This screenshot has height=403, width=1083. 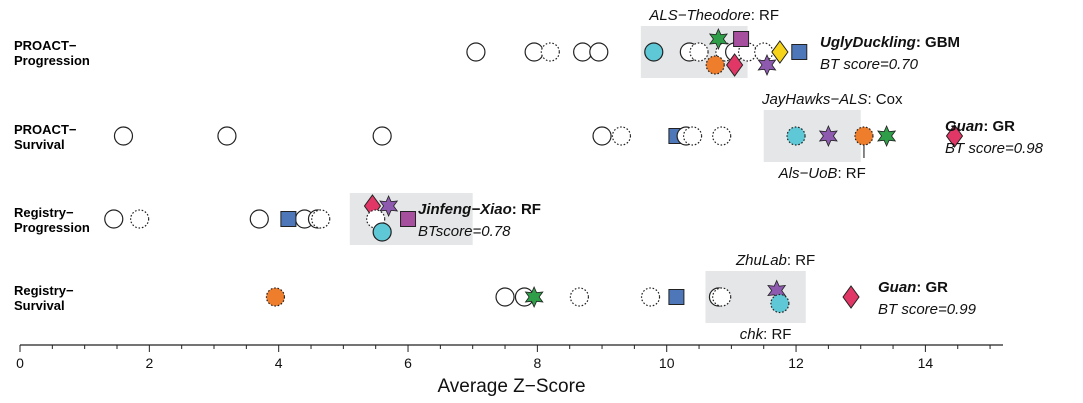 What do you see at coordinates (149, 363) in the screenshot?
I see `x-tick-label: 2` at bounding box center [149, 363].